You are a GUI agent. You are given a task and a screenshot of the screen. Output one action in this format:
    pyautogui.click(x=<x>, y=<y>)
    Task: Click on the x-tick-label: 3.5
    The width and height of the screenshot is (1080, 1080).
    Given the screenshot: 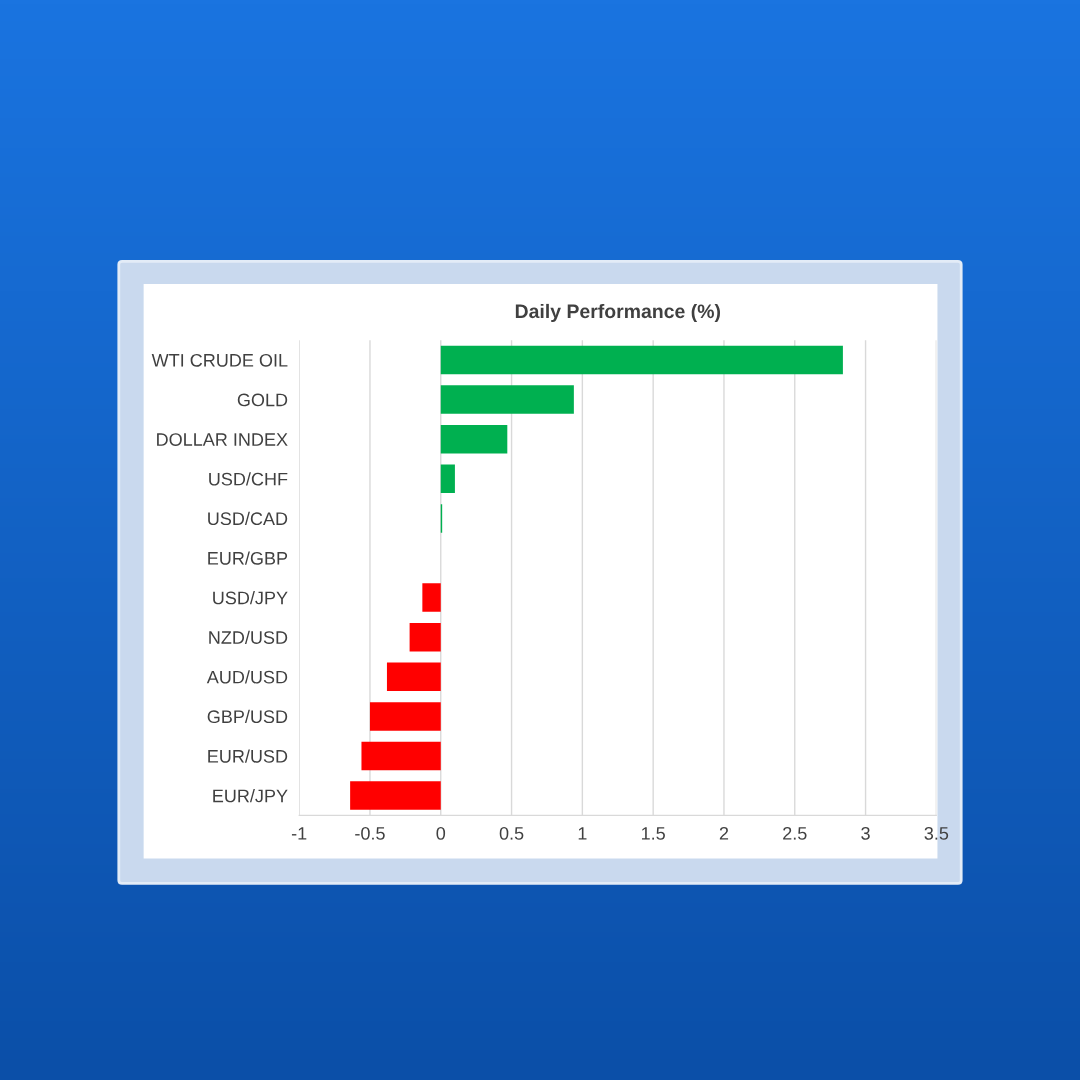 What is the action you would take?
    pyautogui.click(x=936, y=833)
    